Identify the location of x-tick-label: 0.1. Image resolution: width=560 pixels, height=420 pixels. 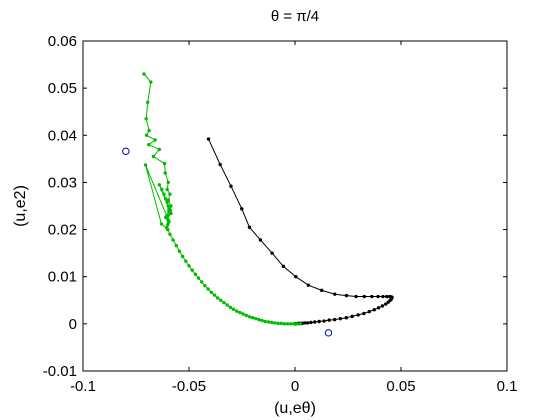
(507, 386).